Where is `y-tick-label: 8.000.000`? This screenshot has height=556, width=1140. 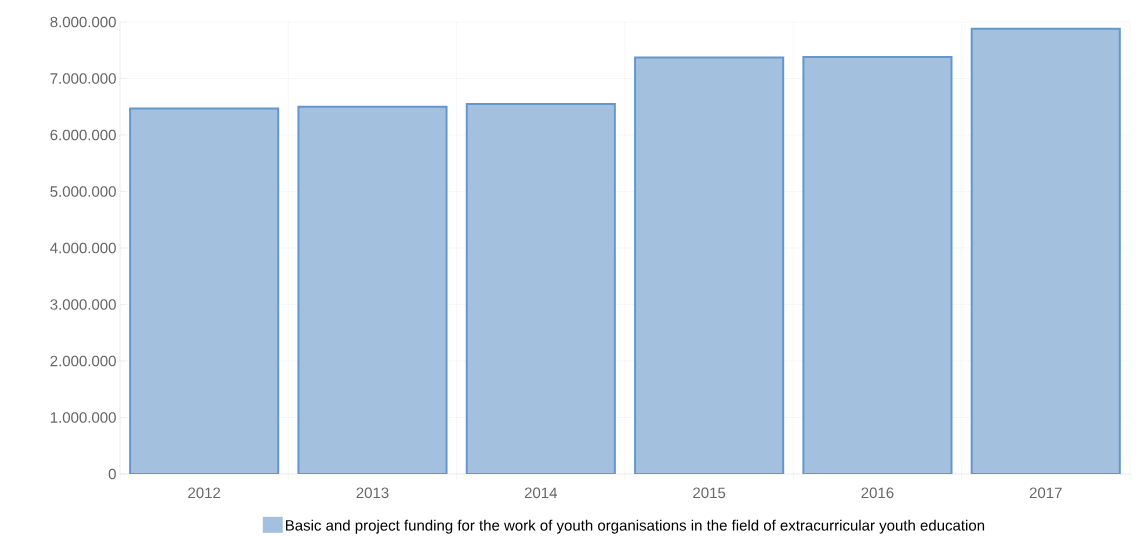
y-tick-label: 8.000.000 is located at coordinates (83, 22).